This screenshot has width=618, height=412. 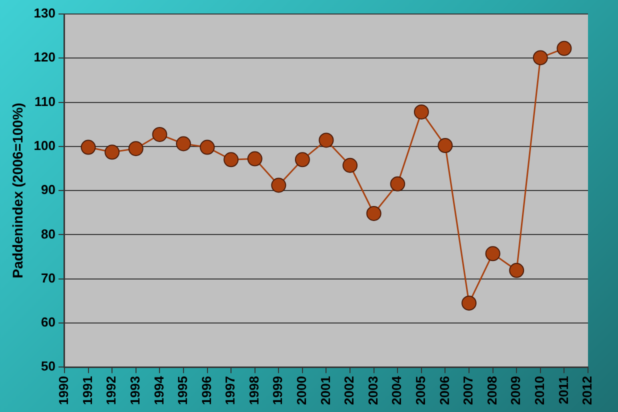 What do you see at coordinates (182, 390) in the screenshot?
I see `x-tick-label: 1995` at bounding box center [182, 390].